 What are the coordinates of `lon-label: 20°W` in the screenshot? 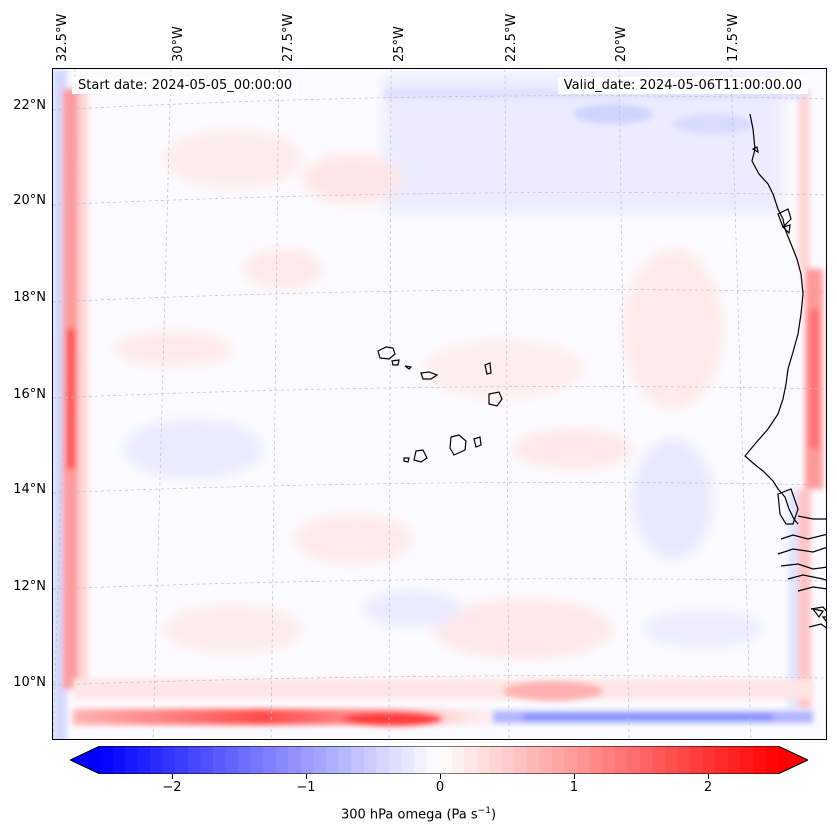 It's located at (621, 44).